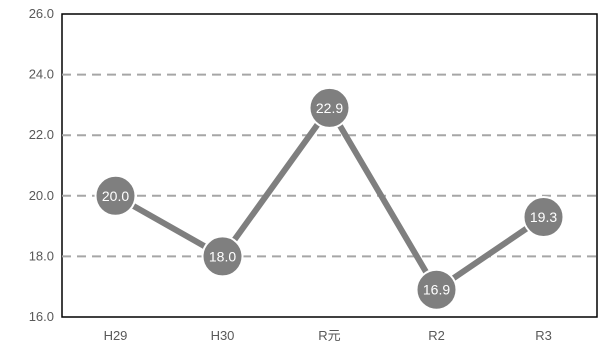  Describe the element at coordinates (41, 195) in the screenshot. I see `y-tick-label-2: 20.0` at that location.